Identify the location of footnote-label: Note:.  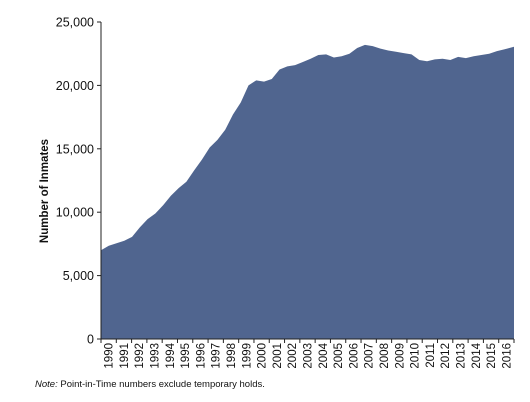
(46, 384).